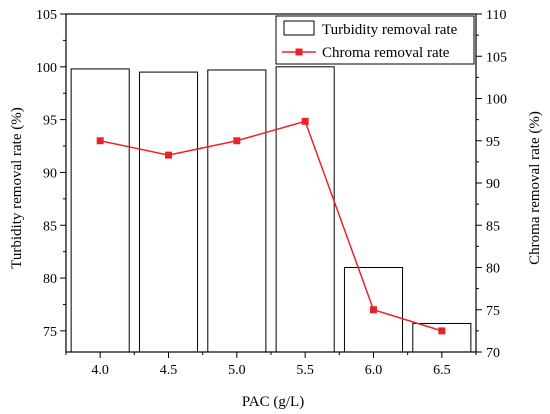 This screenshot has width=550, height=414. What do you see at coordinates (17, 188) in the screenshot?
I see `left-y-axis-label: Turbidity removal rate (%)` at bounding box center [17, 188].